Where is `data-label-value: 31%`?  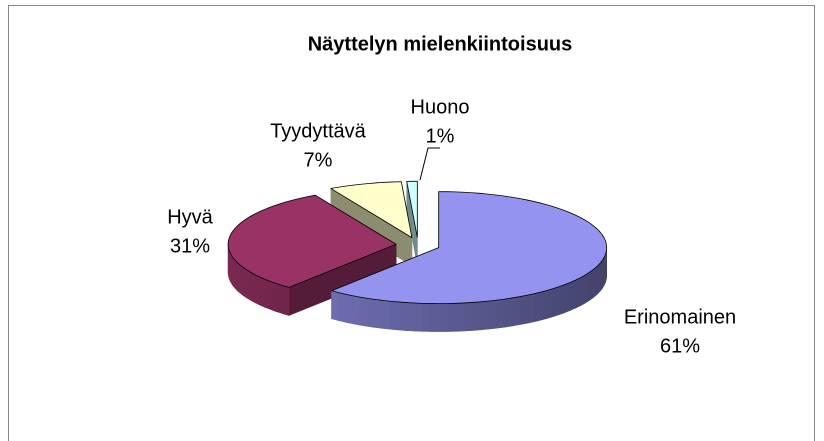 data-label-value: 31% is located at coordinates (190, 246).